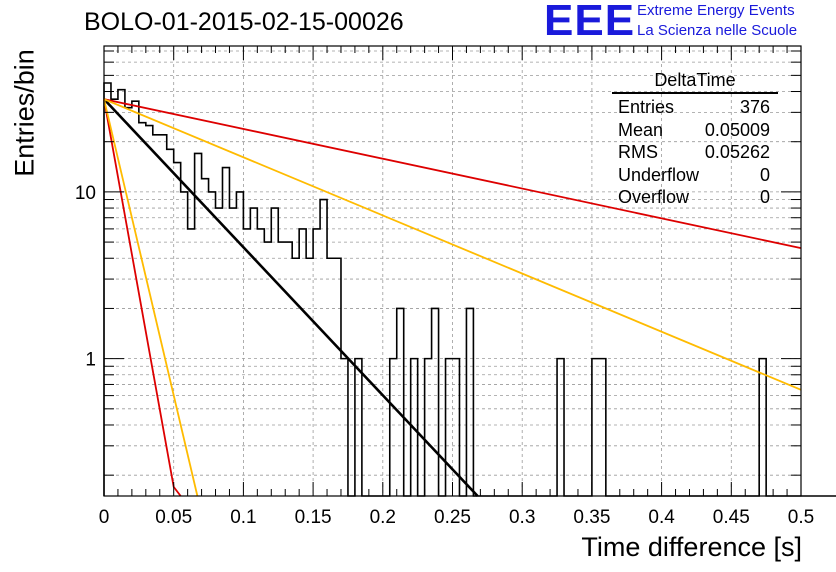  What do you see at coordinates (695, 152) in the screenshot?
I see `stats-row-rms: RMS 0.05262` at bounding box center [695, 152].